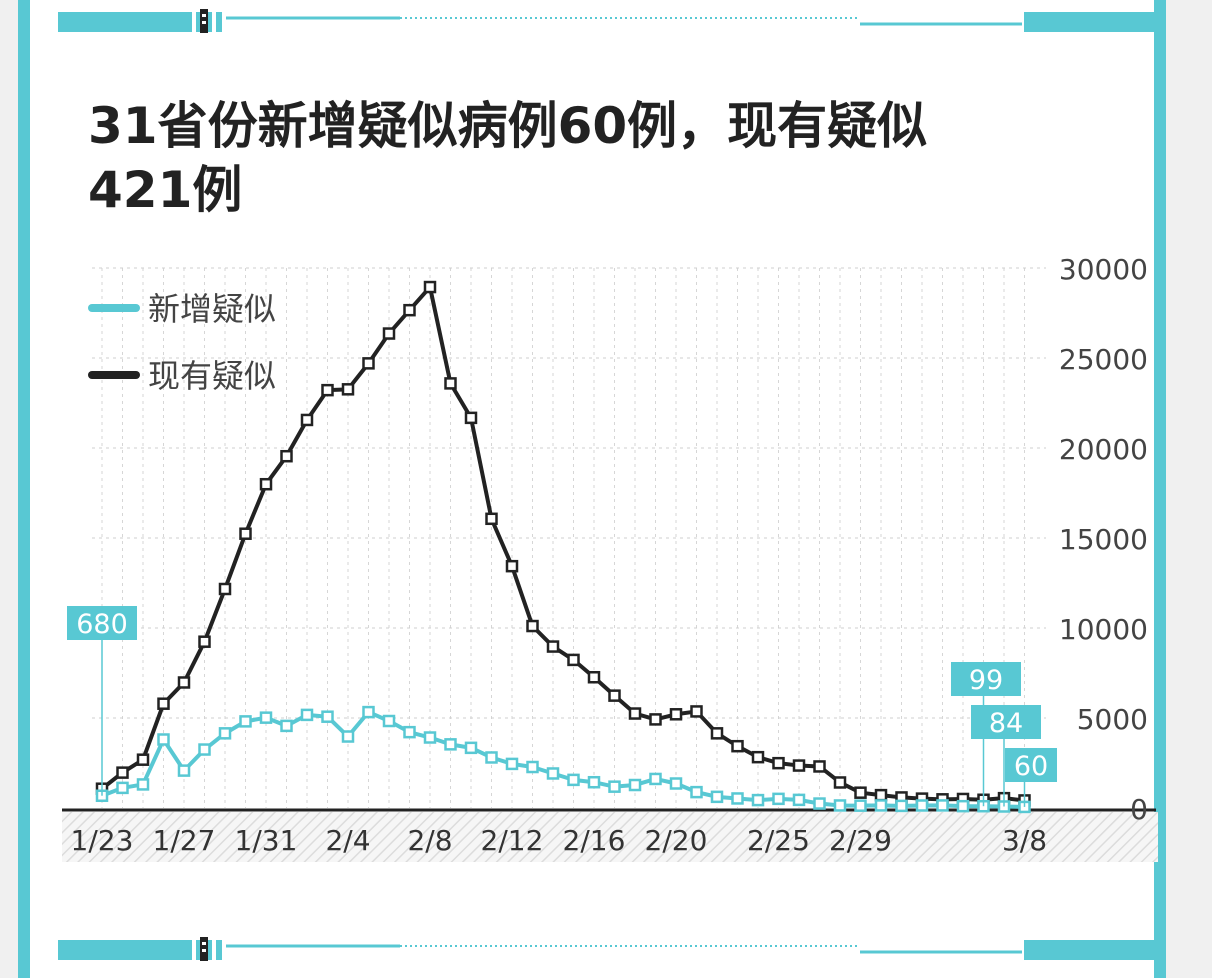 The height and width of the screenshot is (978, 1212). Describe the element at coordinates (102, 840) in the screenshot. I see `x-tick-label: 1/23` at that location.